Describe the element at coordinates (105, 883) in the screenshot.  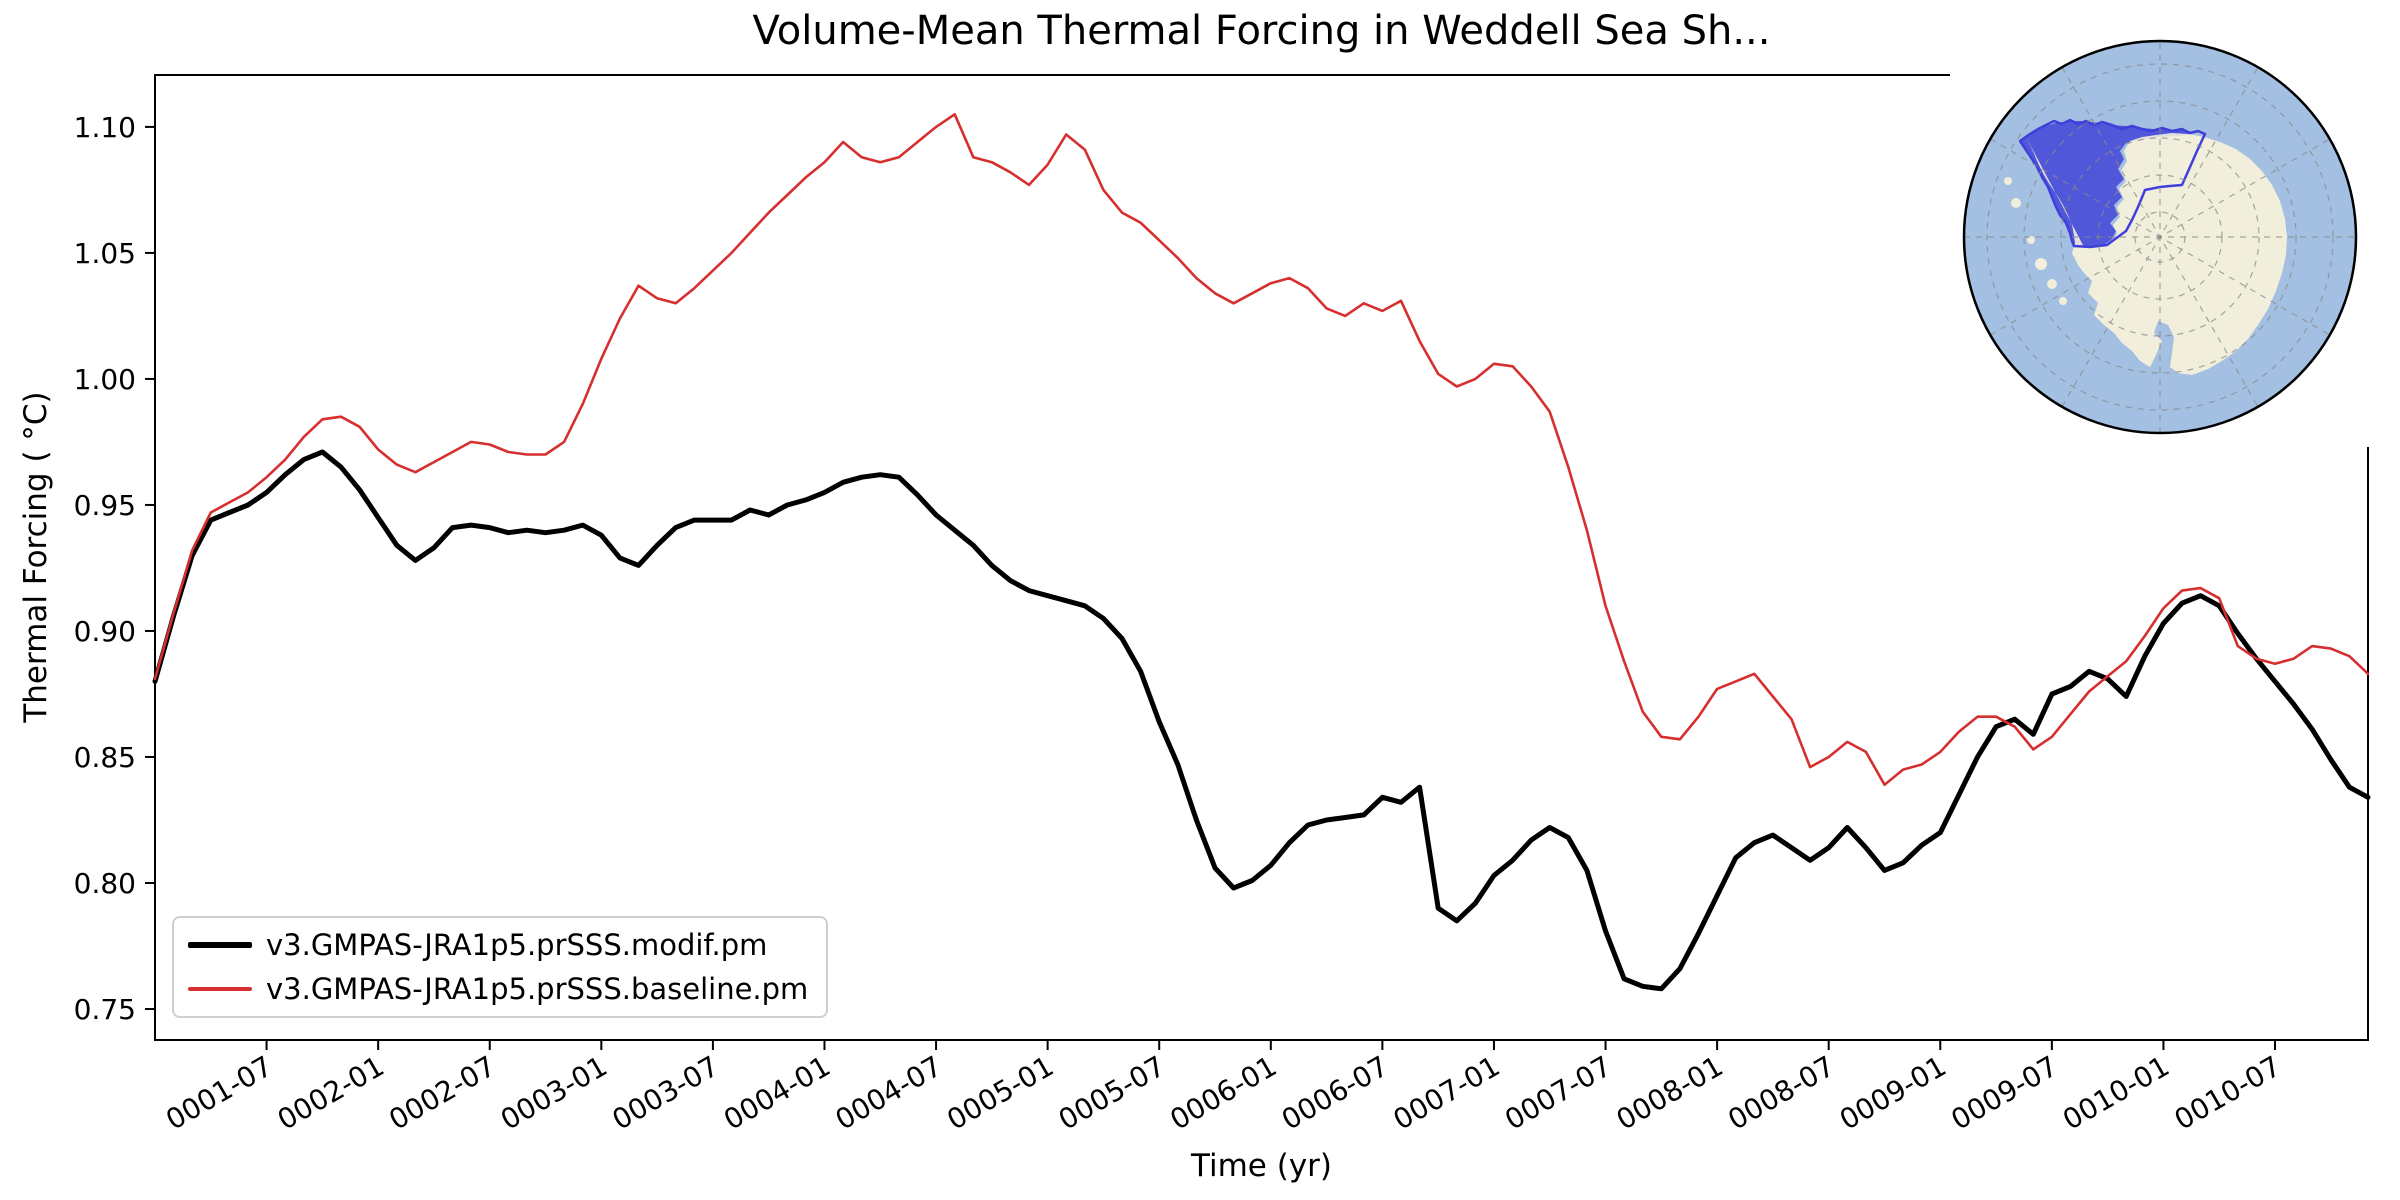
I see `y-tick-label: 0.80` at that location.